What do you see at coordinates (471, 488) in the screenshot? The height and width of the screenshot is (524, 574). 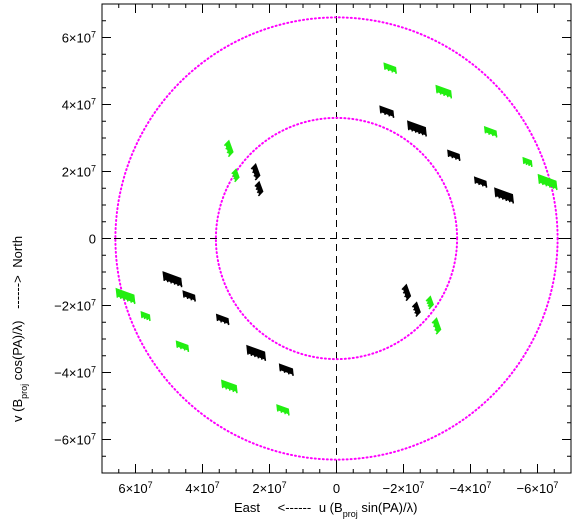 I see `x-tick-label: −4×10⁷` at bounding box center [471, 488].